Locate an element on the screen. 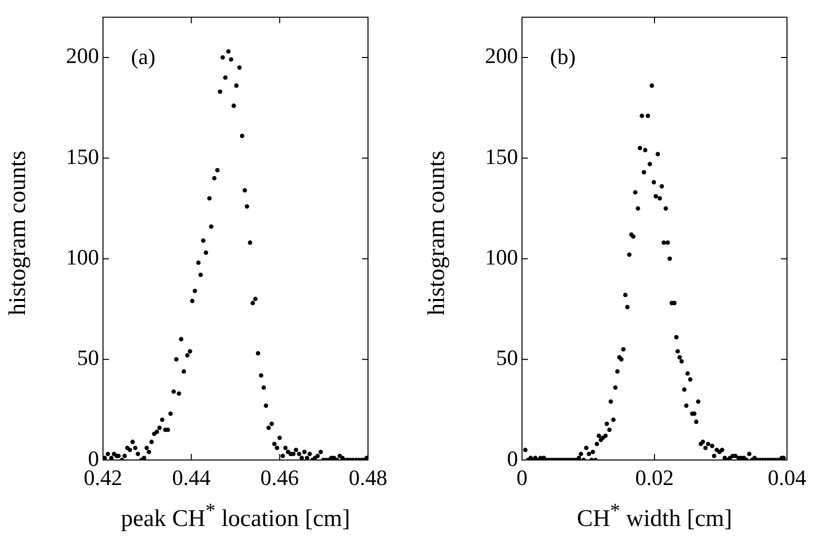 The image size is (817, 546). x-tick-label: 0.04 is located at coordinates (787, 477).